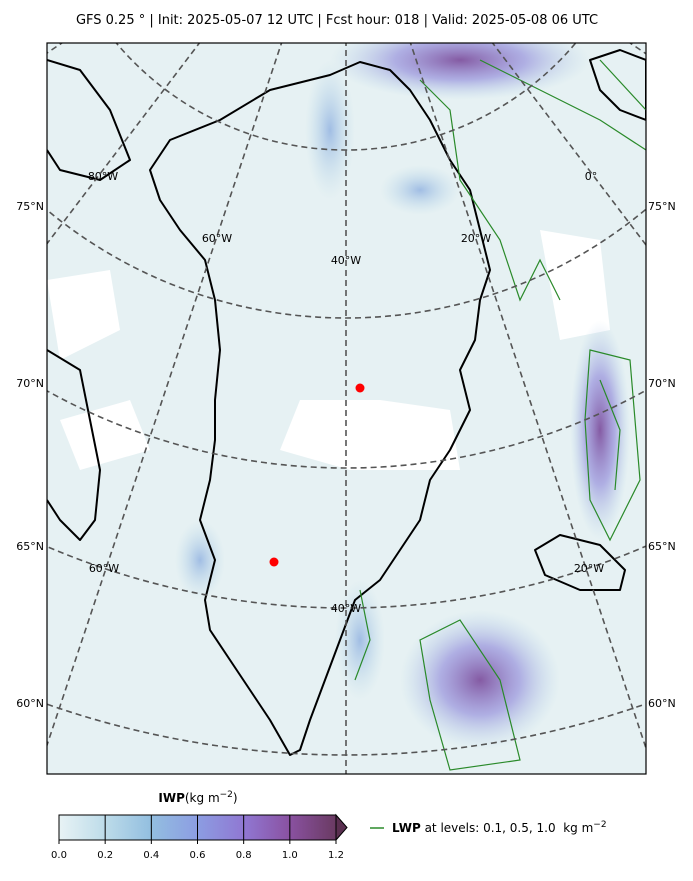 The height and width of the screenshot is (881, 693). I want to click on colorbar-label: IWP(kg m−2), so click(197, 797).